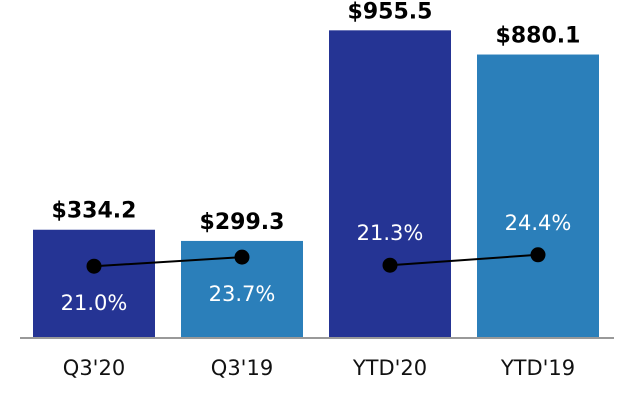 The width and height of the screenshot is (634, 400). Describe the element at coordinates (94, 368) in the screenshot. I see `category-label-1: Q3'20` at that location.